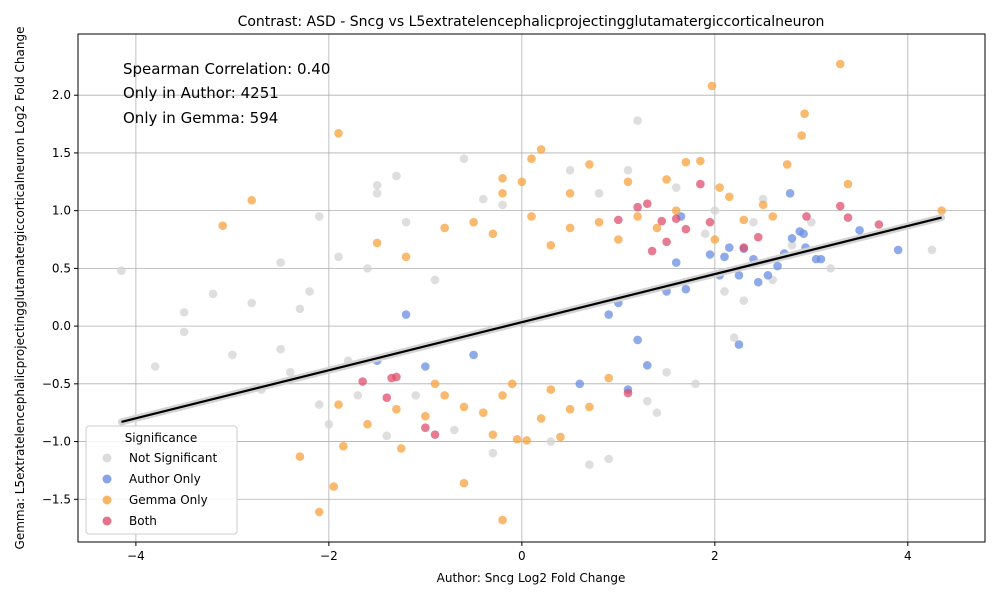 This screenshot has height=600, width=1000. Describe the element at coordinates (168, 500) in the screenshot. I see `legend-label: Gemma Only` at that location.